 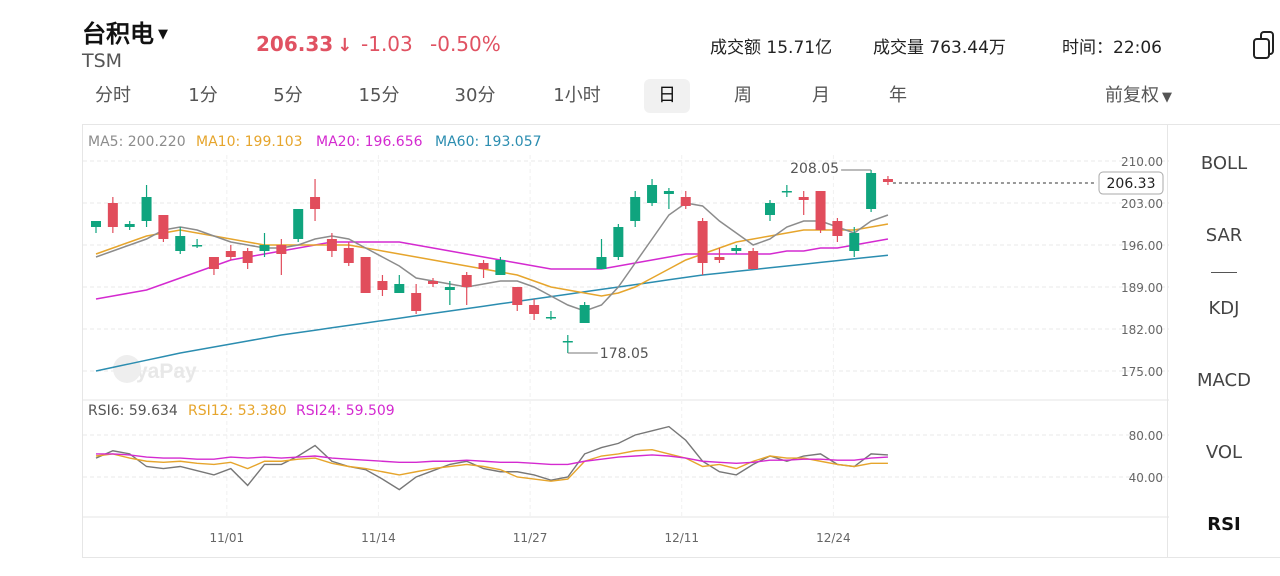 What do you see at coordinates (1224, 163) in the screenshot?
I see `indicator-boll: BOLL` at bounding box center [1224, 163].